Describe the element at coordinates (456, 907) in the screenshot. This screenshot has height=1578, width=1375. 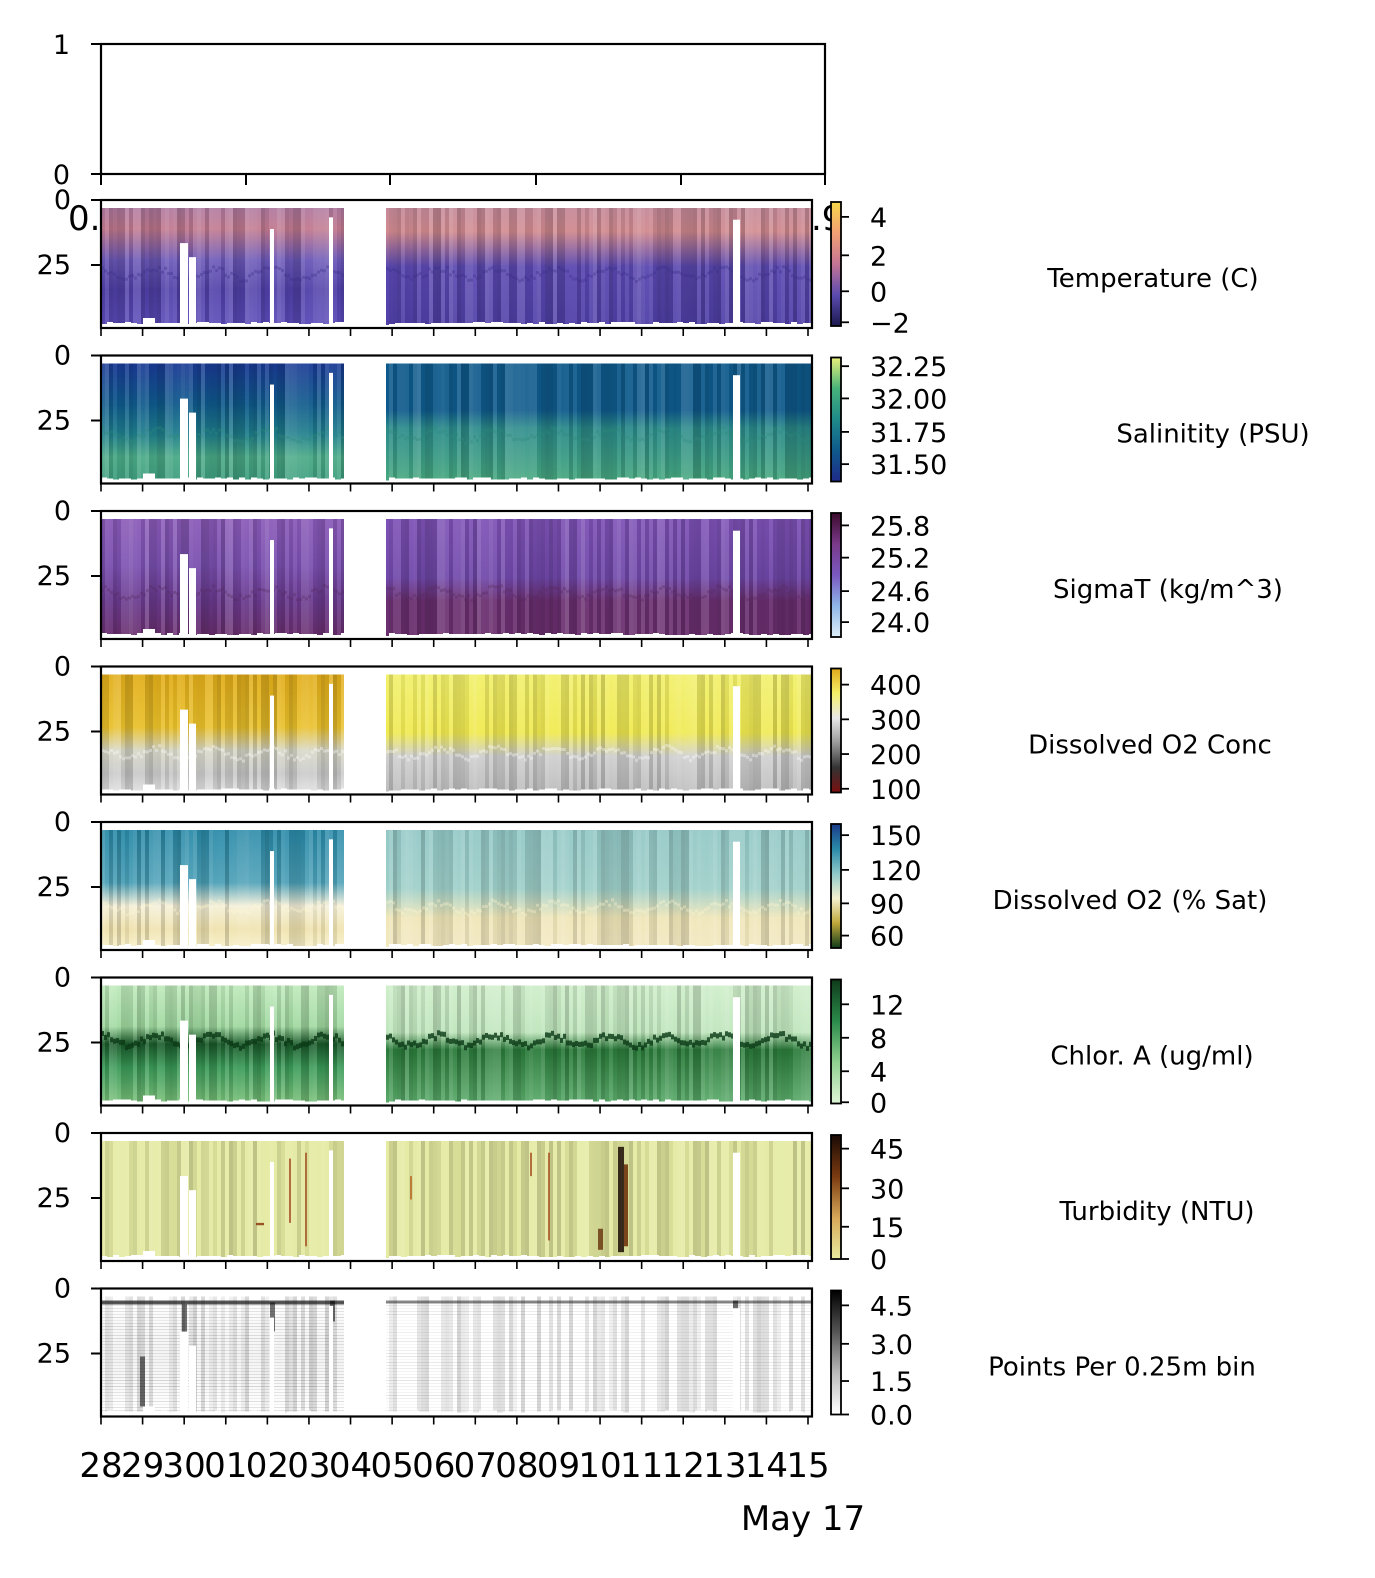
I see `heatmap-band` at that location.